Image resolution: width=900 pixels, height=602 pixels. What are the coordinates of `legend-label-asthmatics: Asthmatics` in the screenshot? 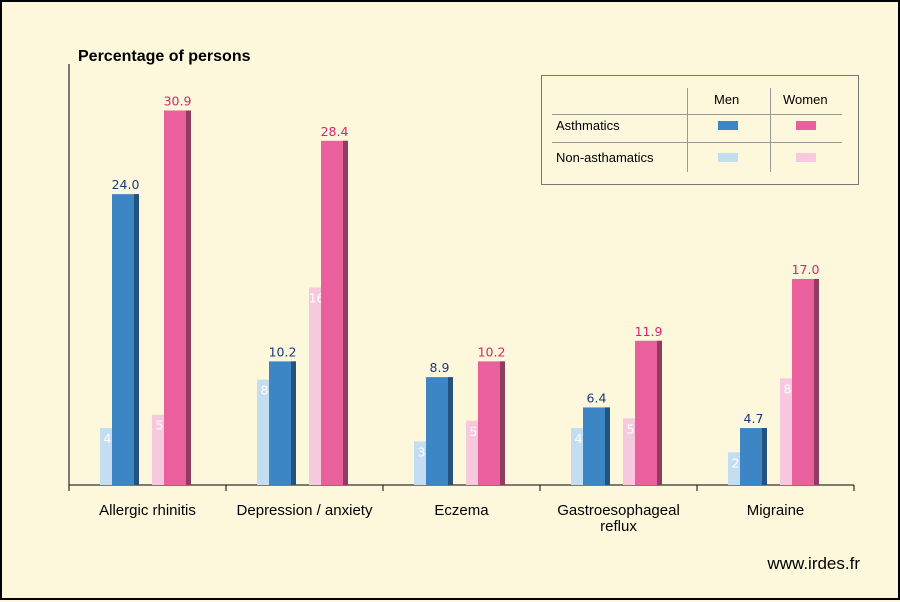 It's located at (588, 125).